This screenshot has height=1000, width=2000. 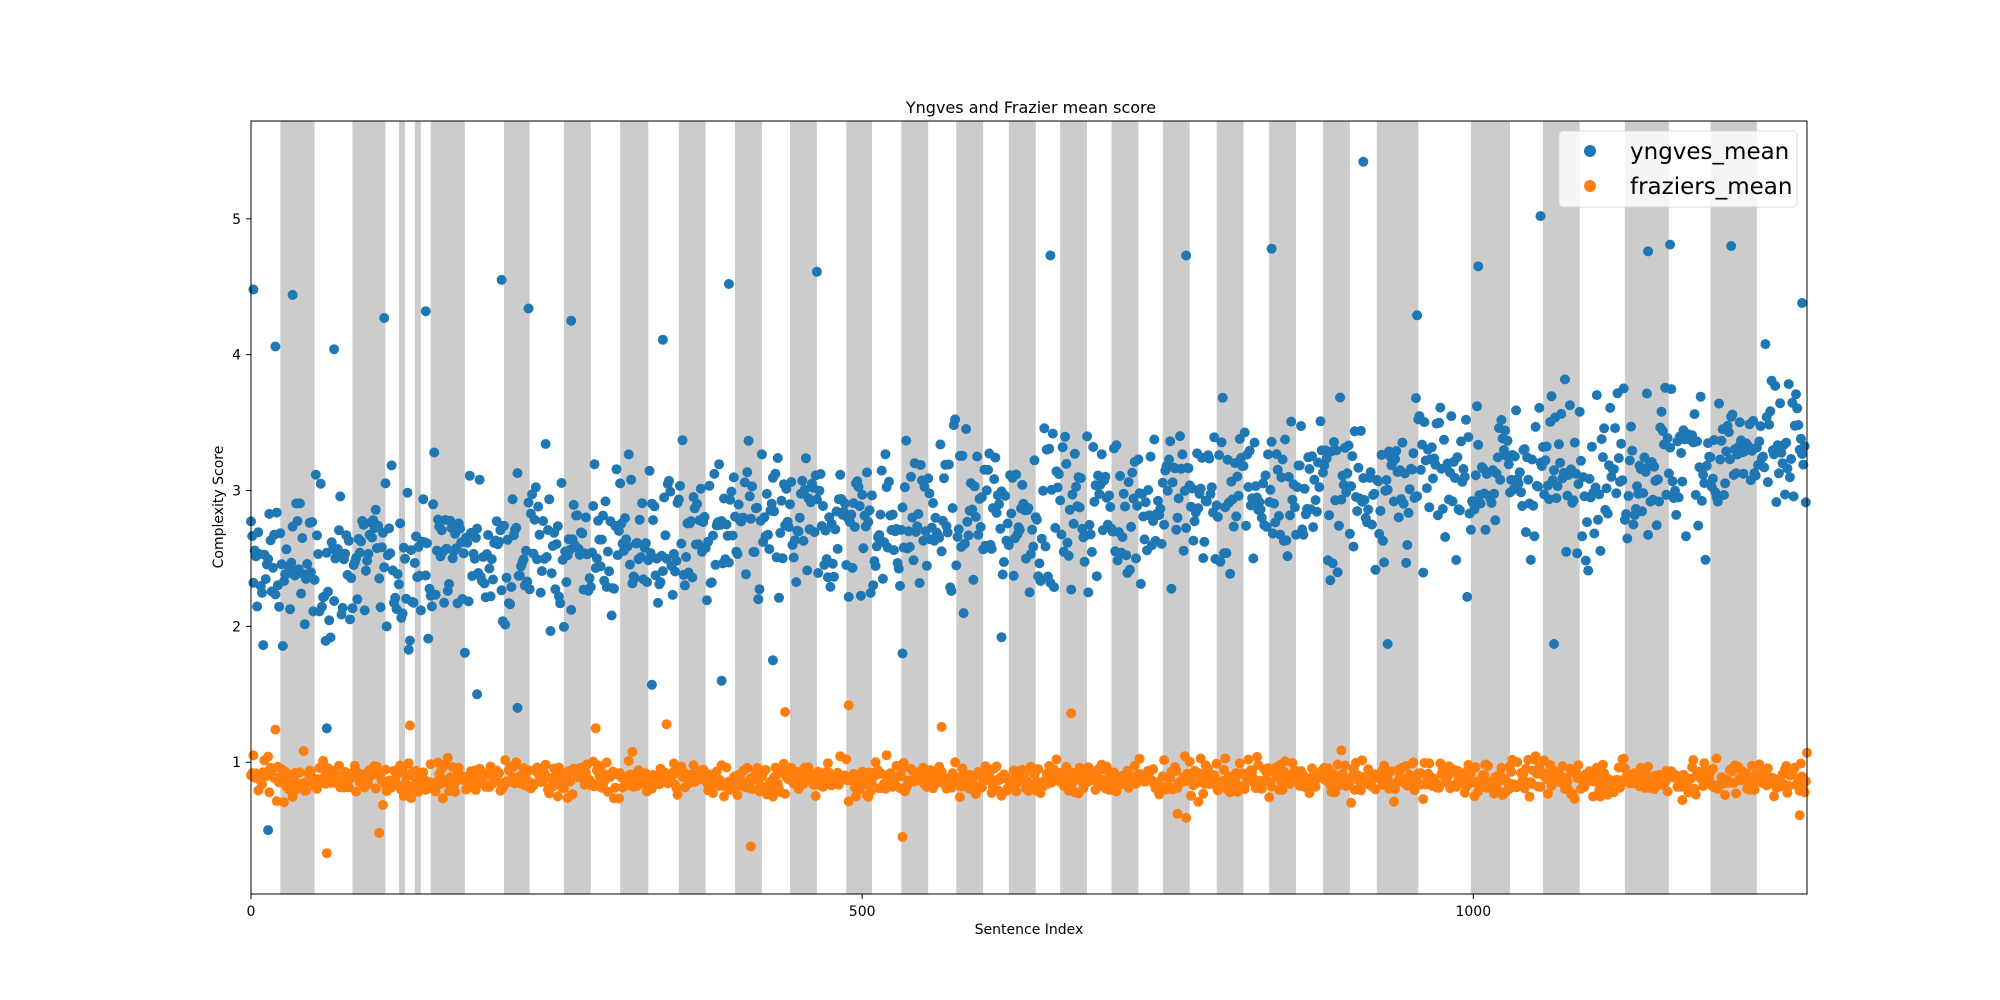 What do you see at coordinates (236, 763) in the screenshot?
I see `y-tick-label: 1` at bounding box center [236, 763].